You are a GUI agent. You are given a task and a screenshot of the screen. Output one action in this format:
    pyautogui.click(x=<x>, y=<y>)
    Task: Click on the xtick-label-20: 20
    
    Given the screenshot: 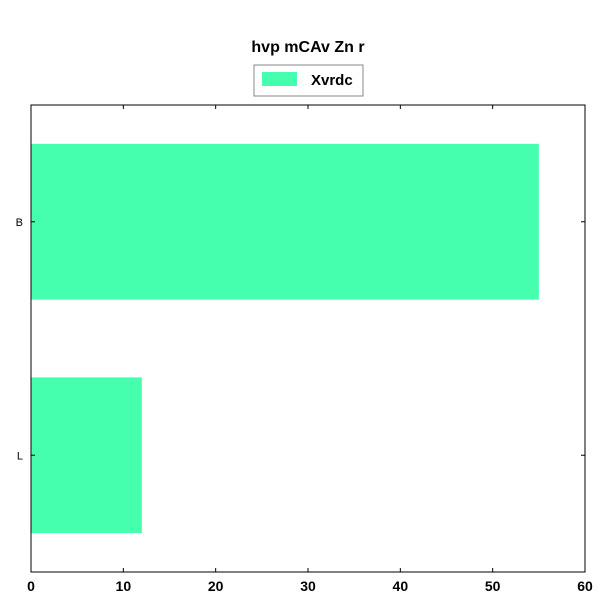 What is the action you would take?
    pyautogui.click(x=216, y=586)
    